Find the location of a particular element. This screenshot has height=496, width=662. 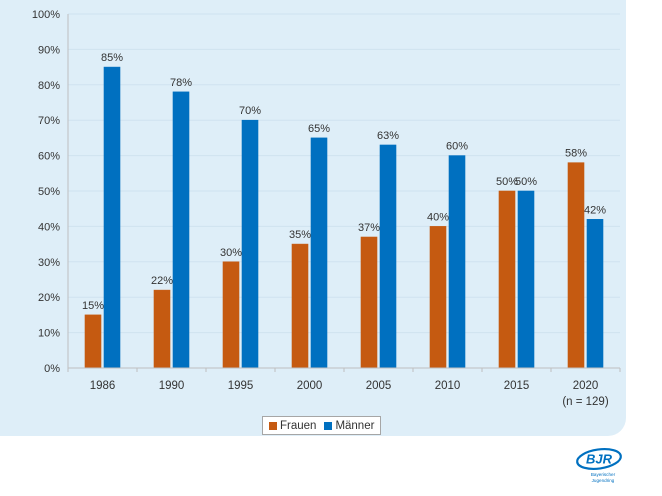

bar-frauen-2010 is located at coordinates (438, 297).